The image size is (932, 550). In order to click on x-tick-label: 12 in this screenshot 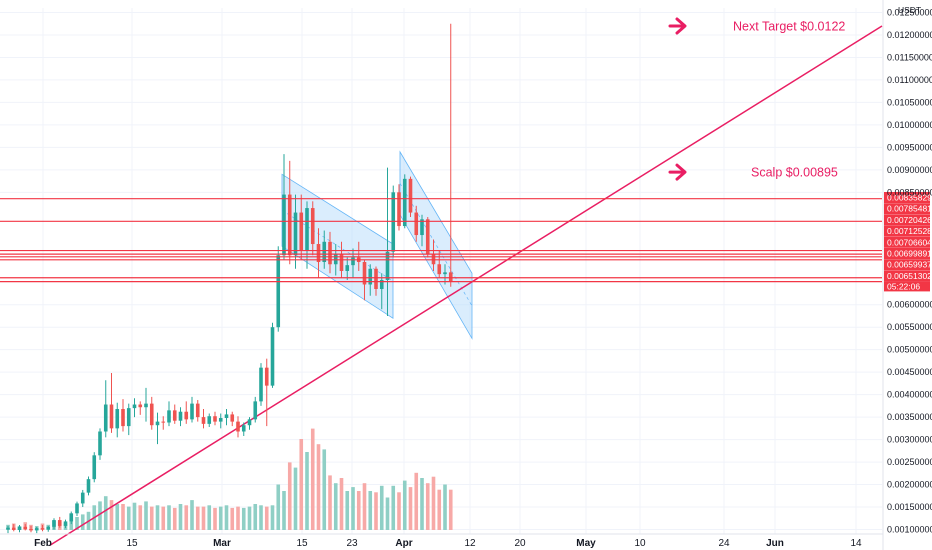, I will do `click(470, 543)`.